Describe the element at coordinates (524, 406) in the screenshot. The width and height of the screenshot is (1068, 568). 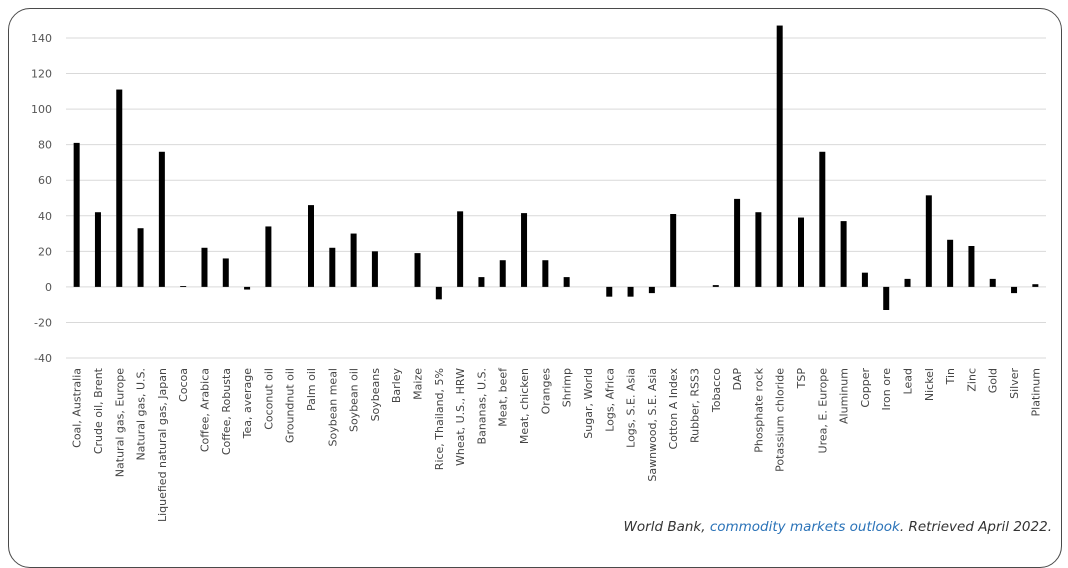
I see `x-category-label: Meat, chicken` at that location.